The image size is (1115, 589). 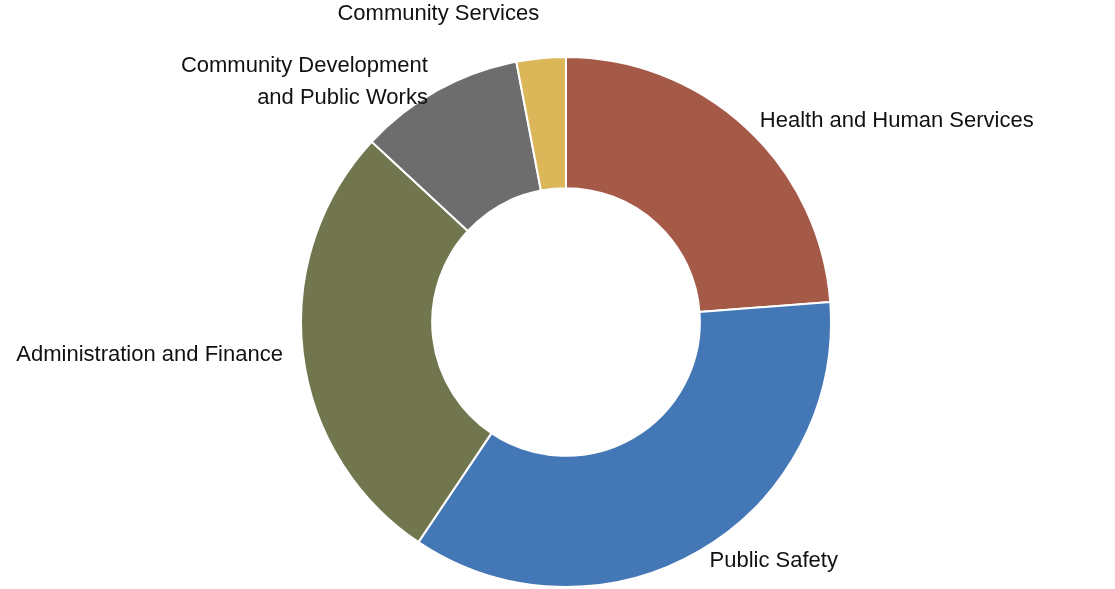 What do you see at coordinates (773, 559) in the screenshot?
I see `slice-label: Public Safety` at bounding box center [773, 559].